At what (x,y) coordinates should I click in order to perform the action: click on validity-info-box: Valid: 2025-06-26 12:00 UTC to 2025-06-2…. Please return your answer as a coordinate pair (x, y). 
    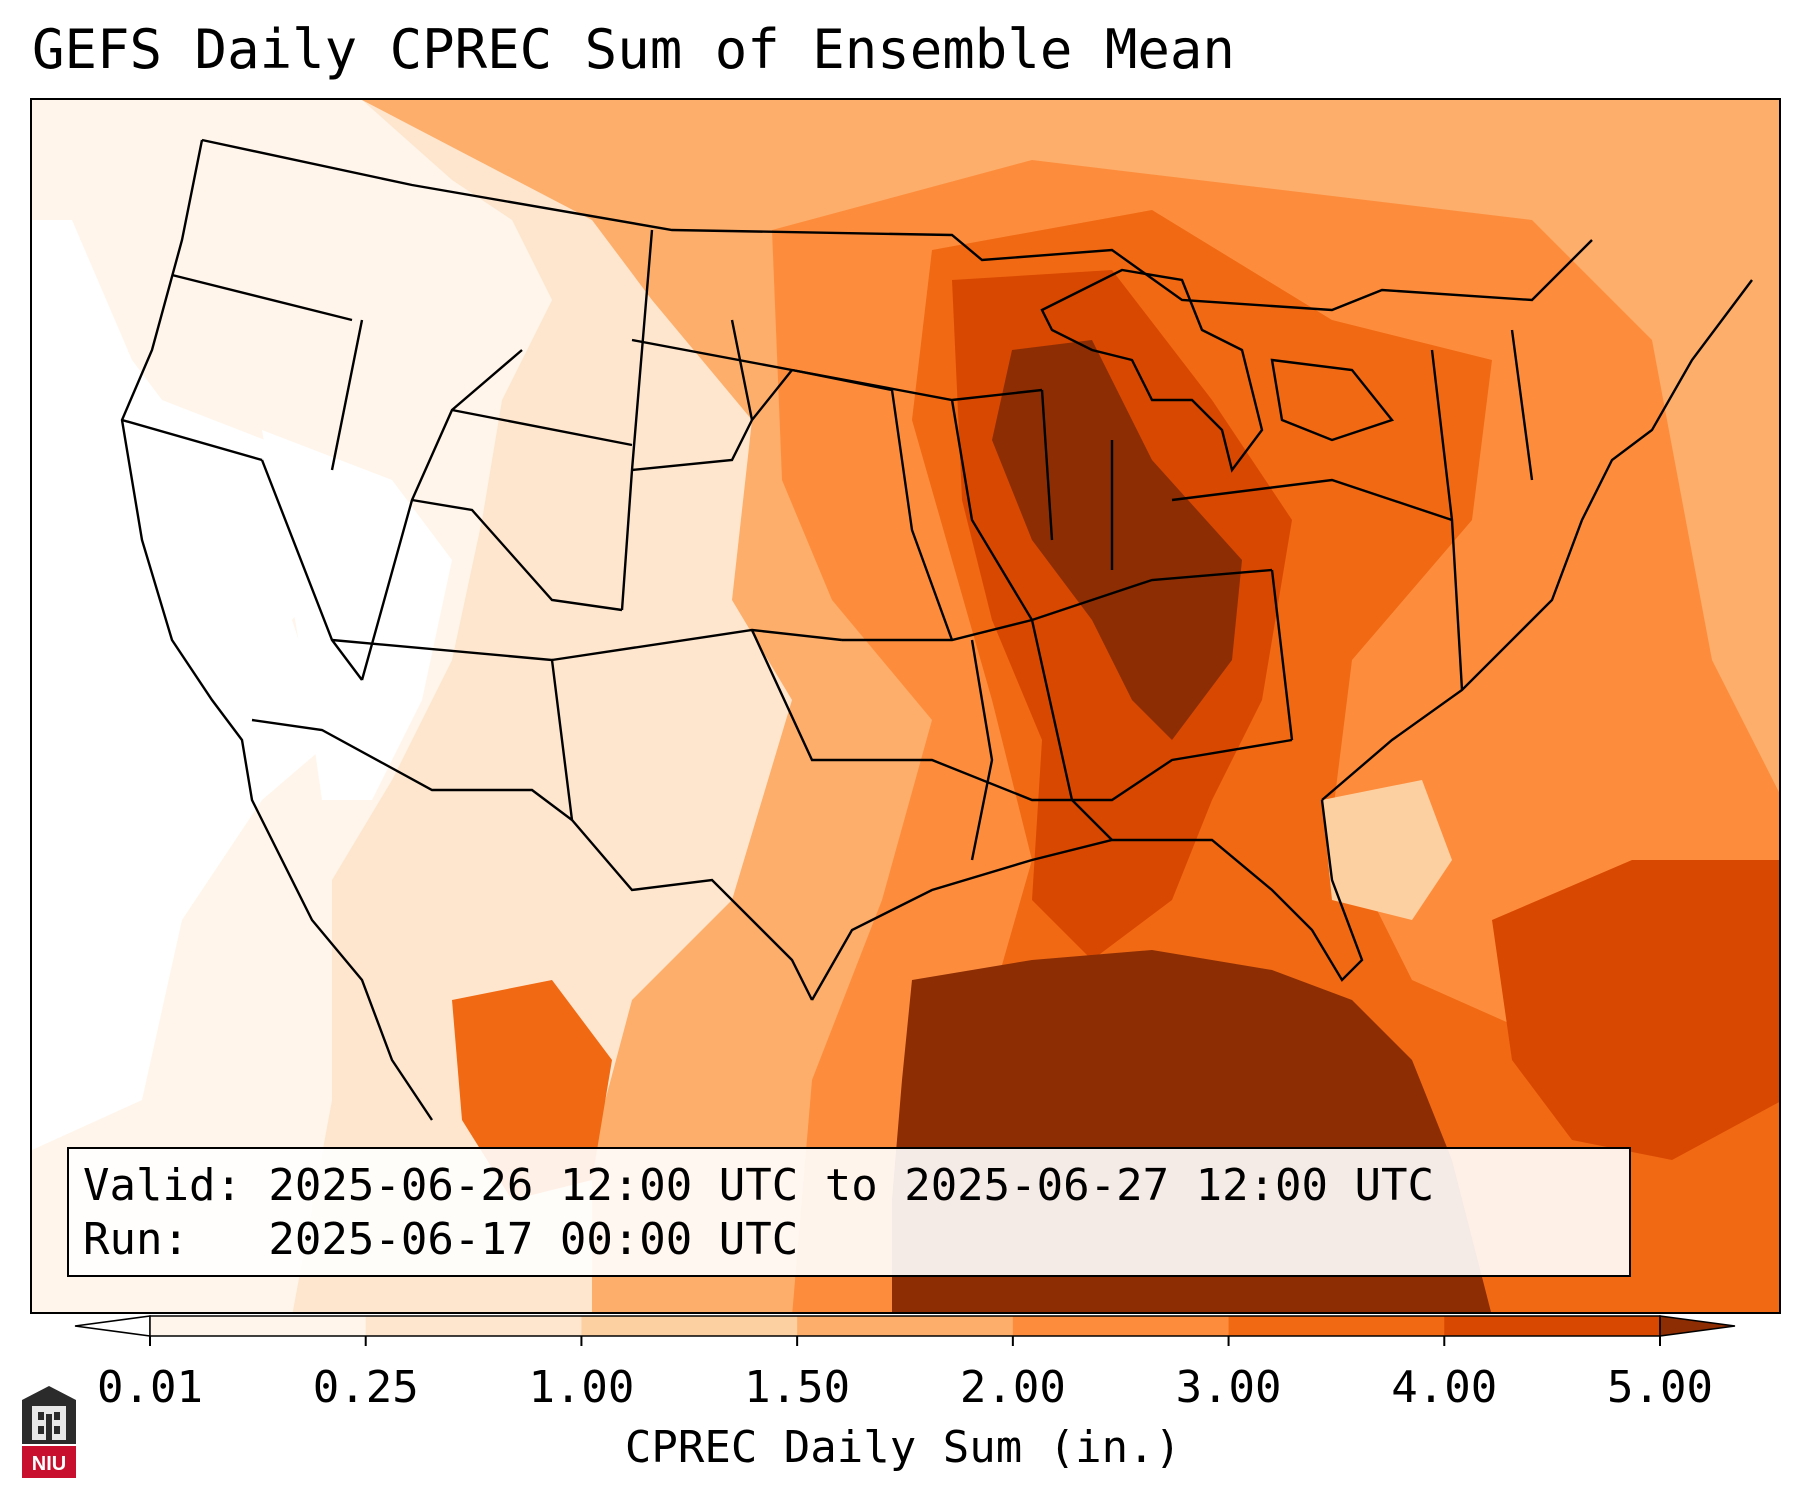
    Looking at the image, I should click on (849, 1212).